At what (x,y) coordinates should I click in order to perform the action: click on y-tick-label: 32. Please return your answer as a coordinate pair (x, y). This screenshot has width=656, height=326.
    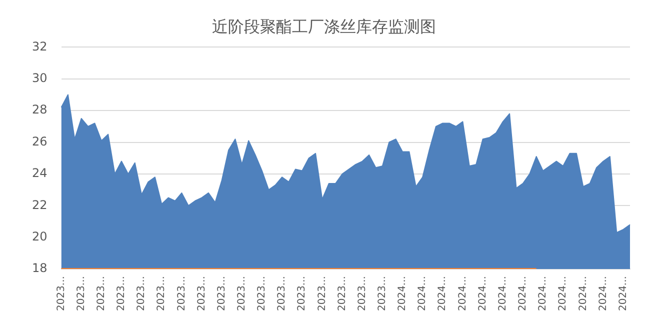
    Looking at the image, I should click on (40, 46).